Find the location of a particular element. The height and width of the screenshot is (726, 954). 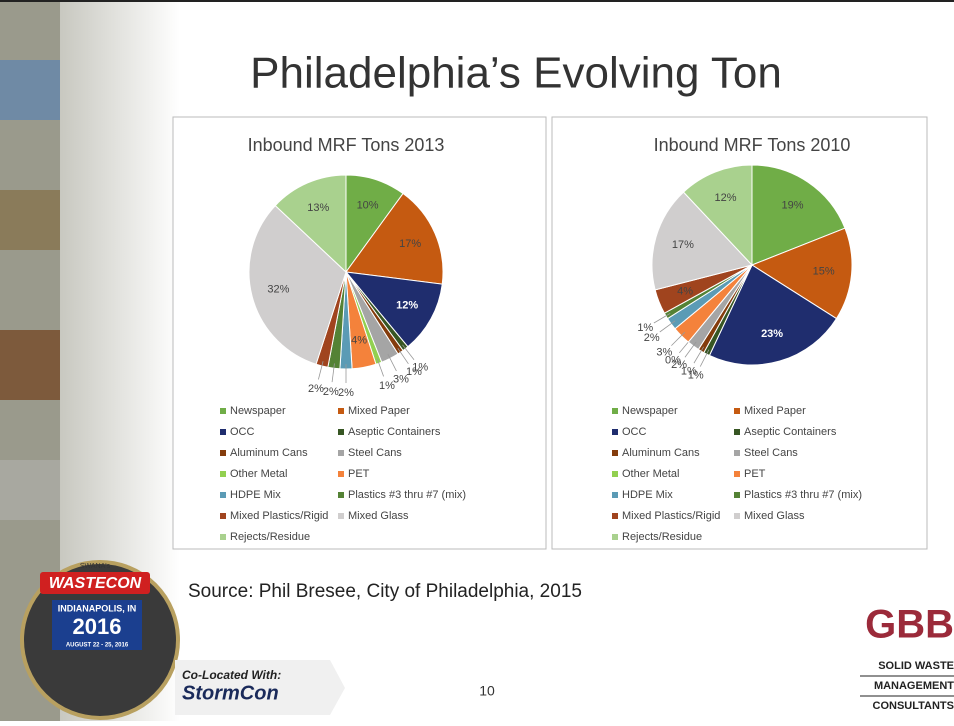

logo-text: 2016 is located at coordinates (97, 626).